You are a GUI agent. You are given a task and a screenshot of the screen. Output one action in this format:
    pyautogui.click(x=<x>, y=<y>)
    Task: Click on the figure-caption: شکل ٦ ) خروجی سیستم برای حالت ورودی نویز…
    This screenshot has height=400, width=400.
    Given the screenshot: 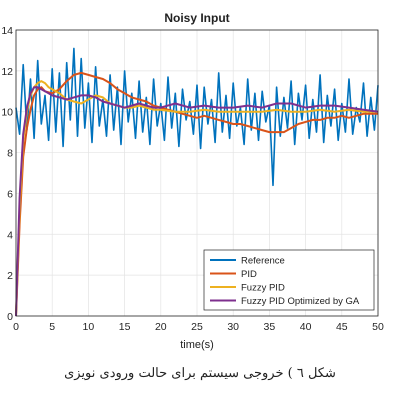 What is the action you would take?
    pyautogui.click(x=200, y=373)
    